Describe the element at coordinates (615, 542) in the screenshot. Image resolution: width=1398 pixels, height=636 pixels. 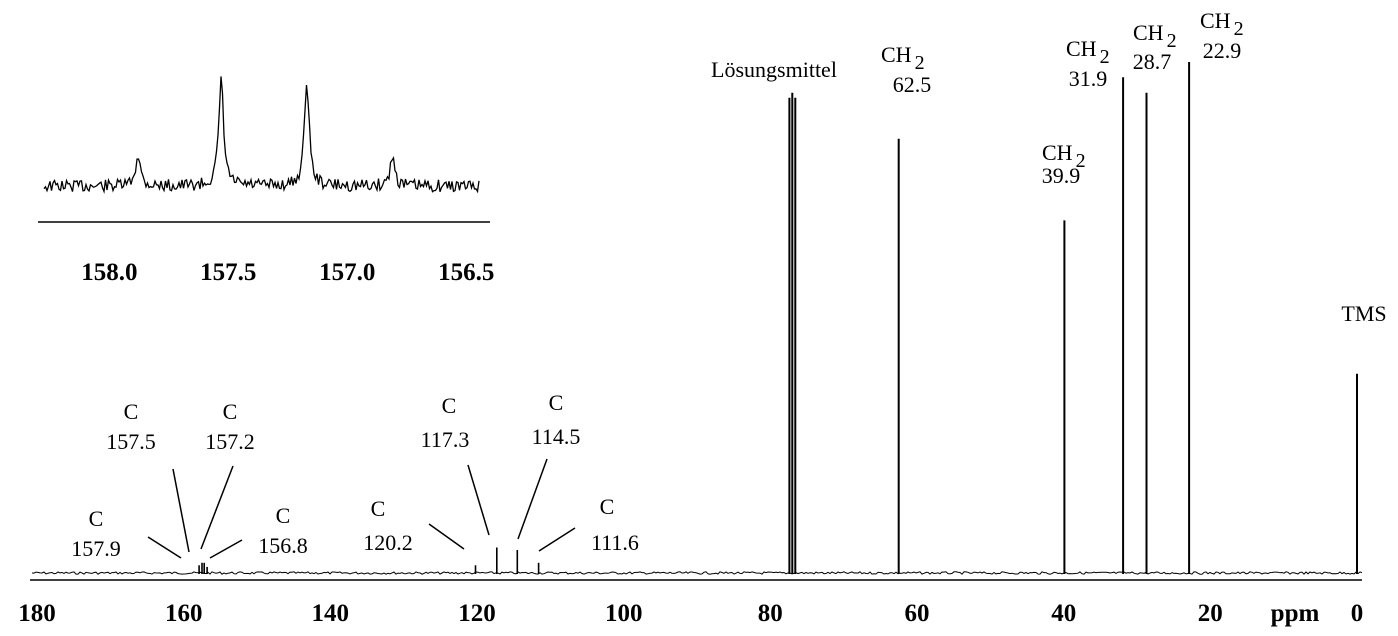
I see `label-value-111-6: 111.6` at that location.